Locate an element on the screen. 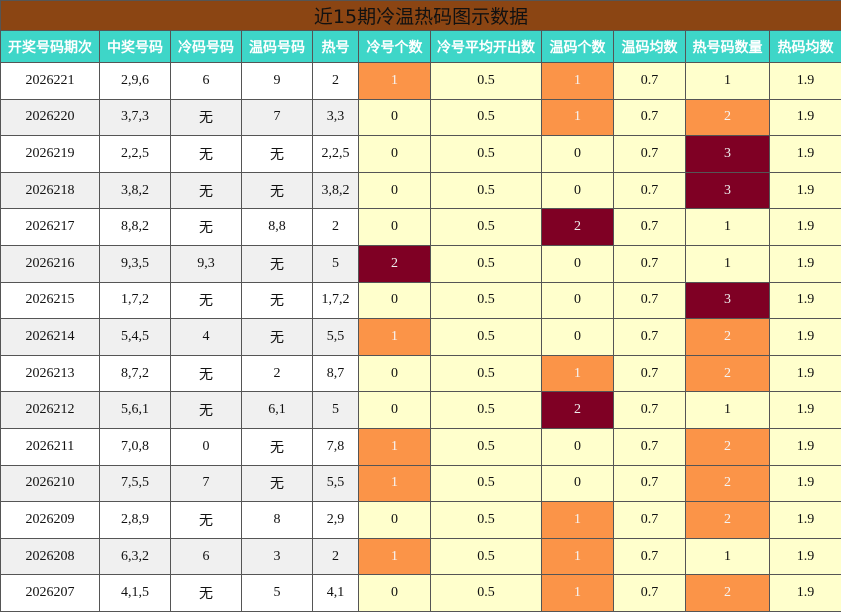 Image resolution: width=841 pixels, height=612 pixels. table-row: 2026221 2,9,6 6 9 2 1 0.5 1 0.7 1 1.9 is located at coordinates (420, 81).